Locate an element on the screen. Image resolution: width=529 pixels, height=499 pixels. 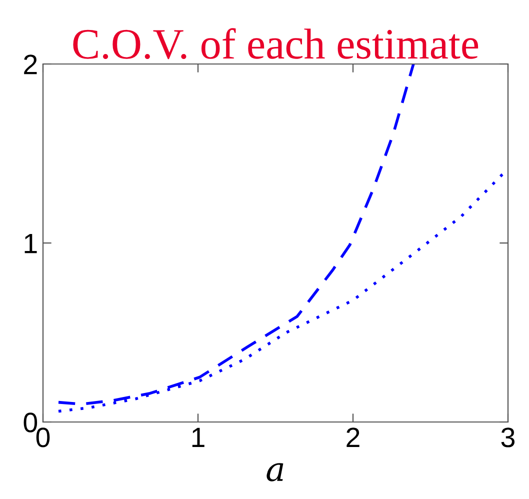
x-axis-title: a is located at coordinates (275, 472).